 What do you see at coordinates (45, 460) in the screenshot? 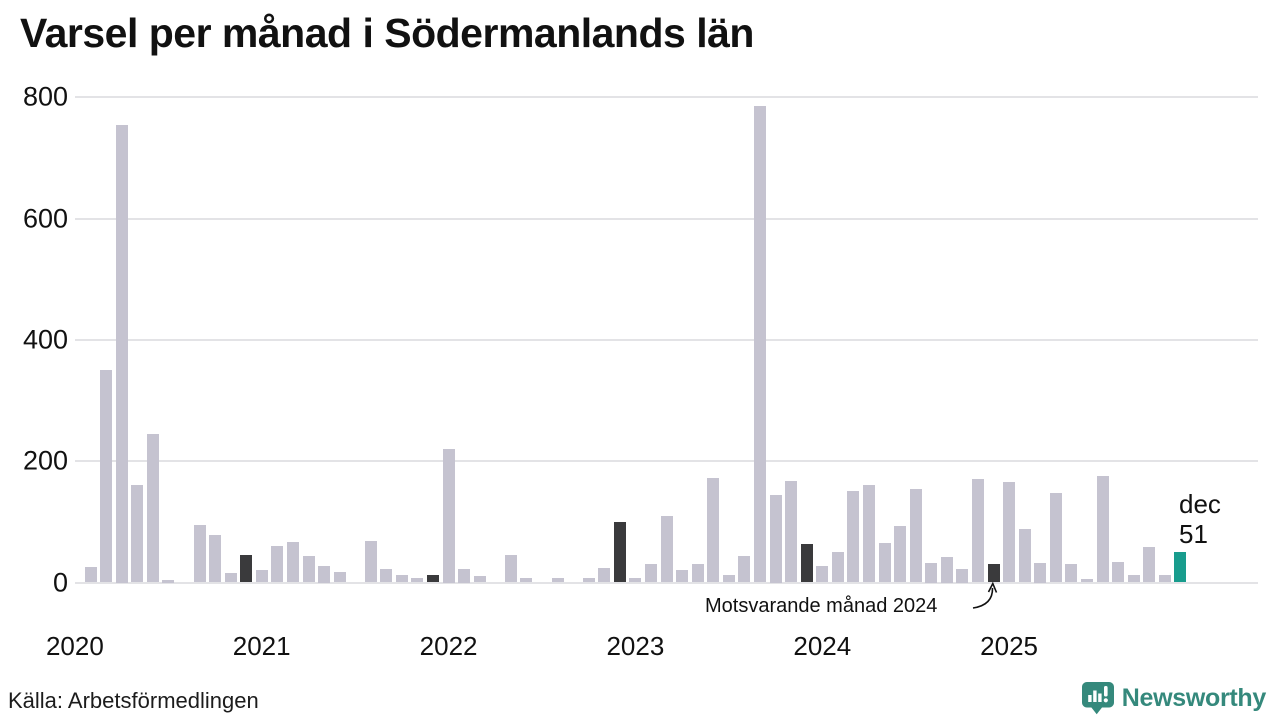
I see `y-tick-label-200: 200` at bounding box center [45, 460].